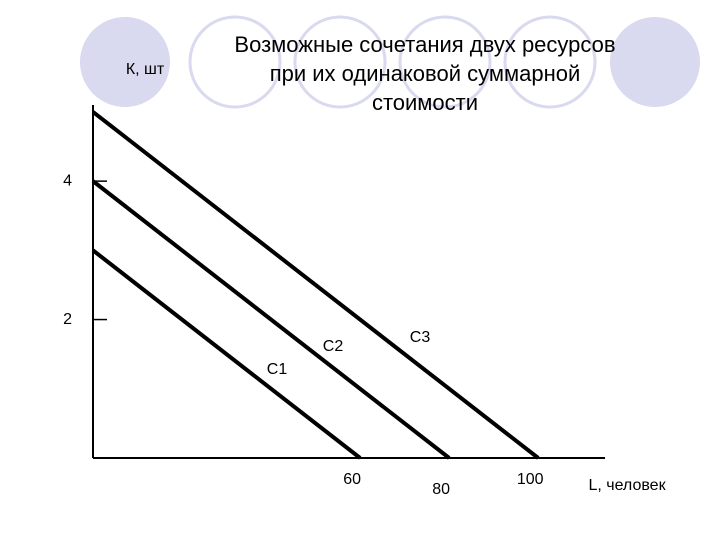 This screenshot has width=720, height=540. What do you see at coordinates (67, 180) in the screenshot?
I see `y-tick-label: 4` at bounding box center [67, 180].